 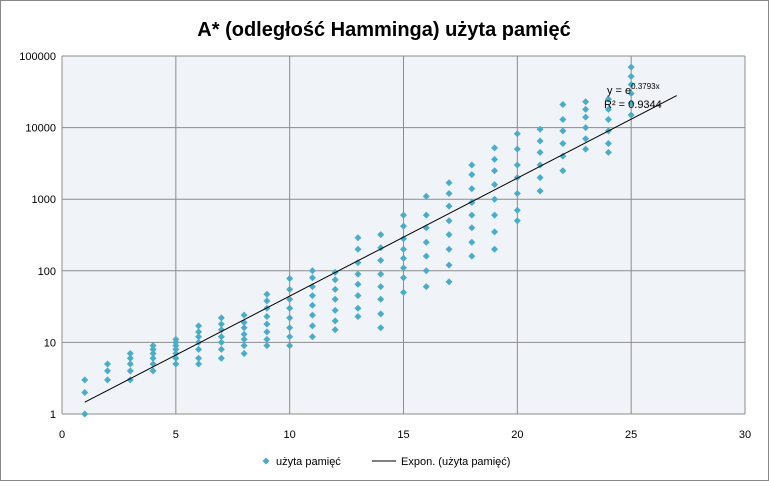 I want to click on equation-exponent: 0.3793x, so click(x=645, y=86).